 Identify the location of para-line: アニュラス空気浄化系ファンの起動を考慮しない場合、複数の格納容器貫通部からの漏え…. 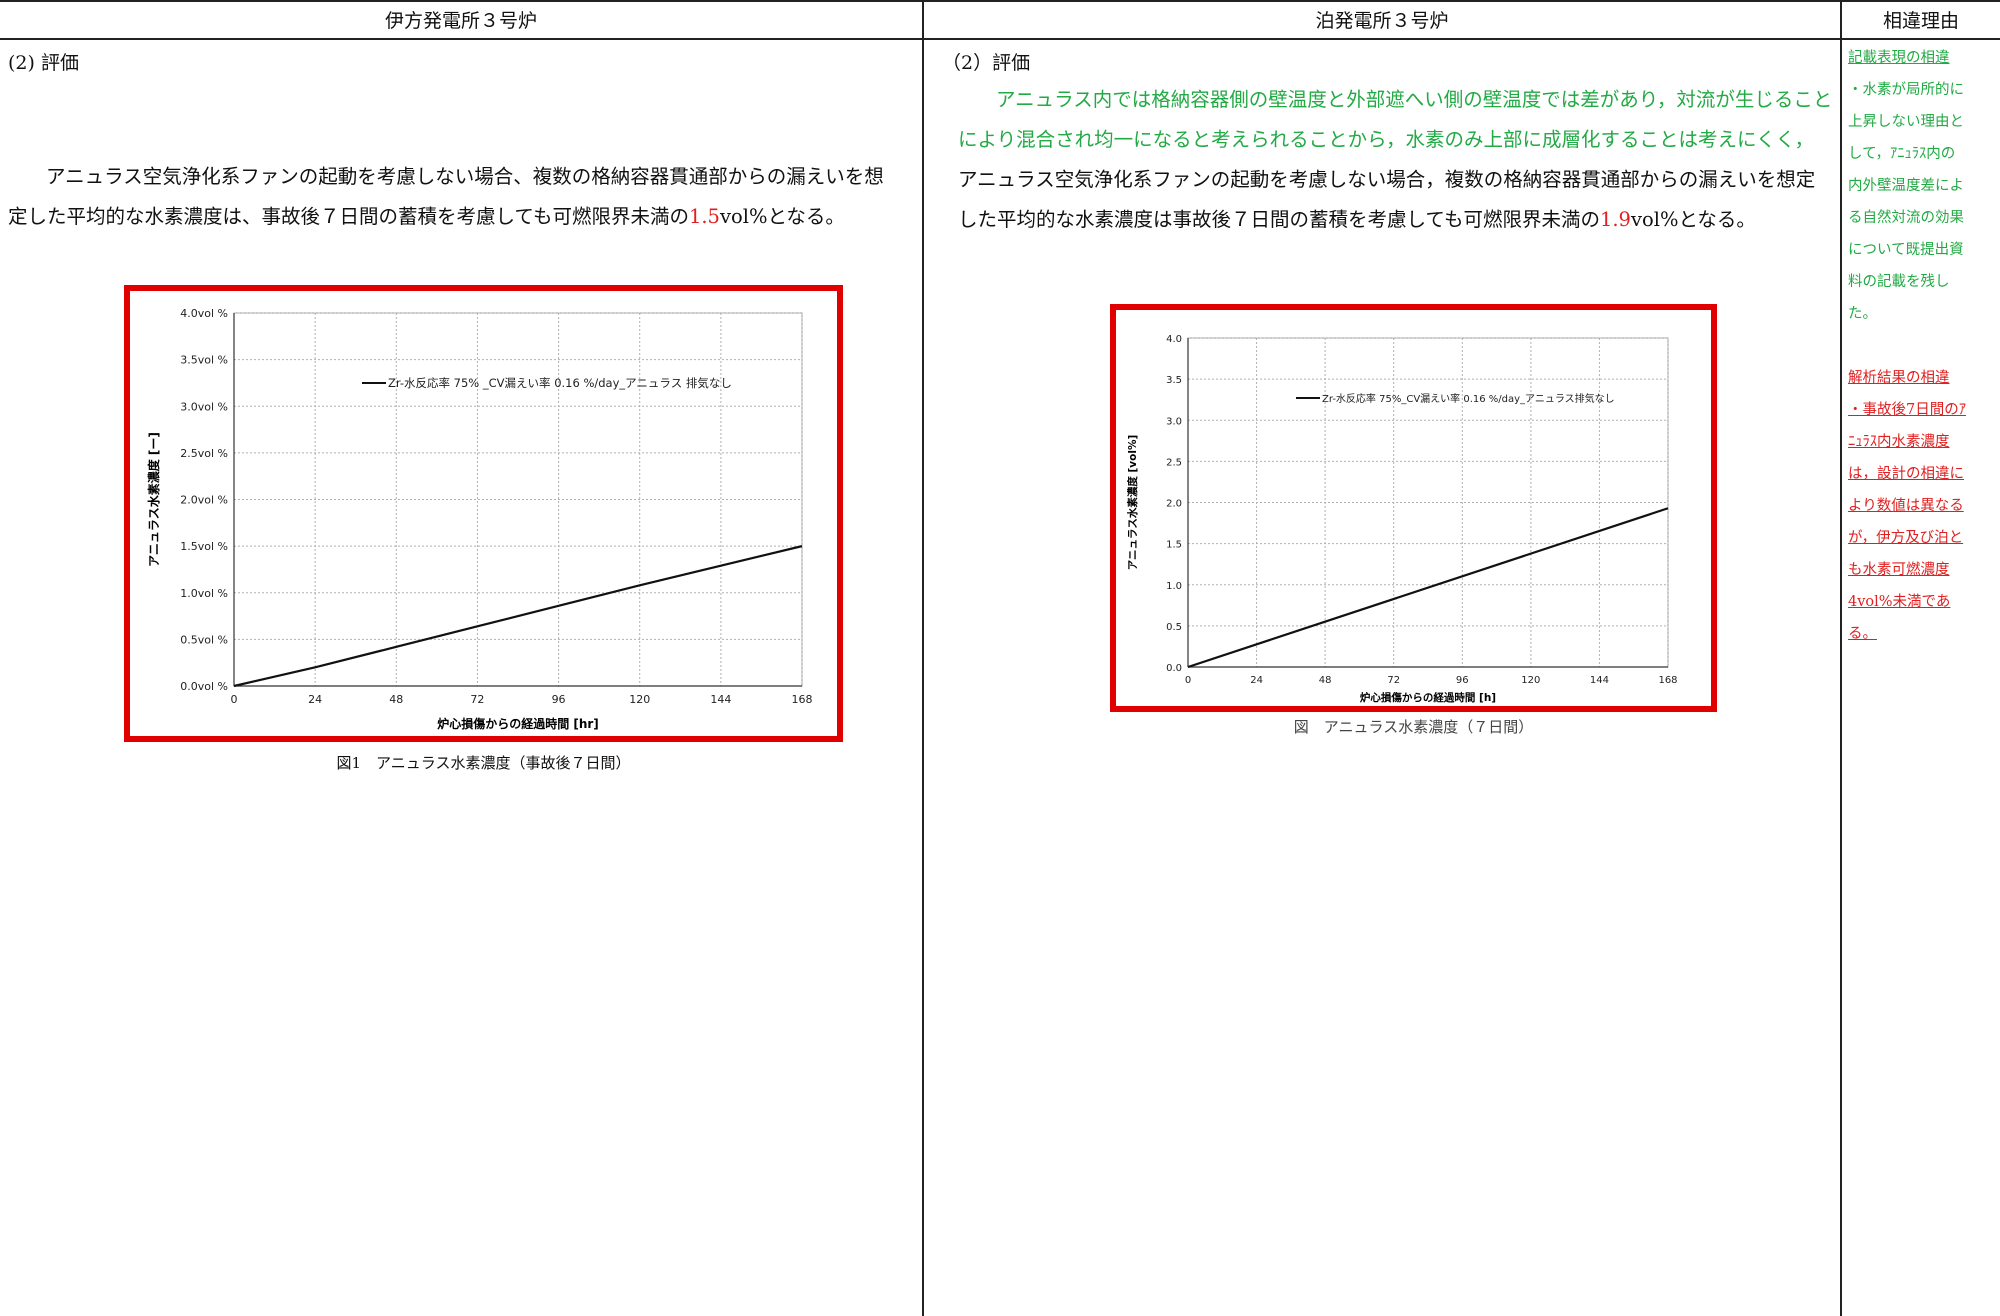
(465, 176).